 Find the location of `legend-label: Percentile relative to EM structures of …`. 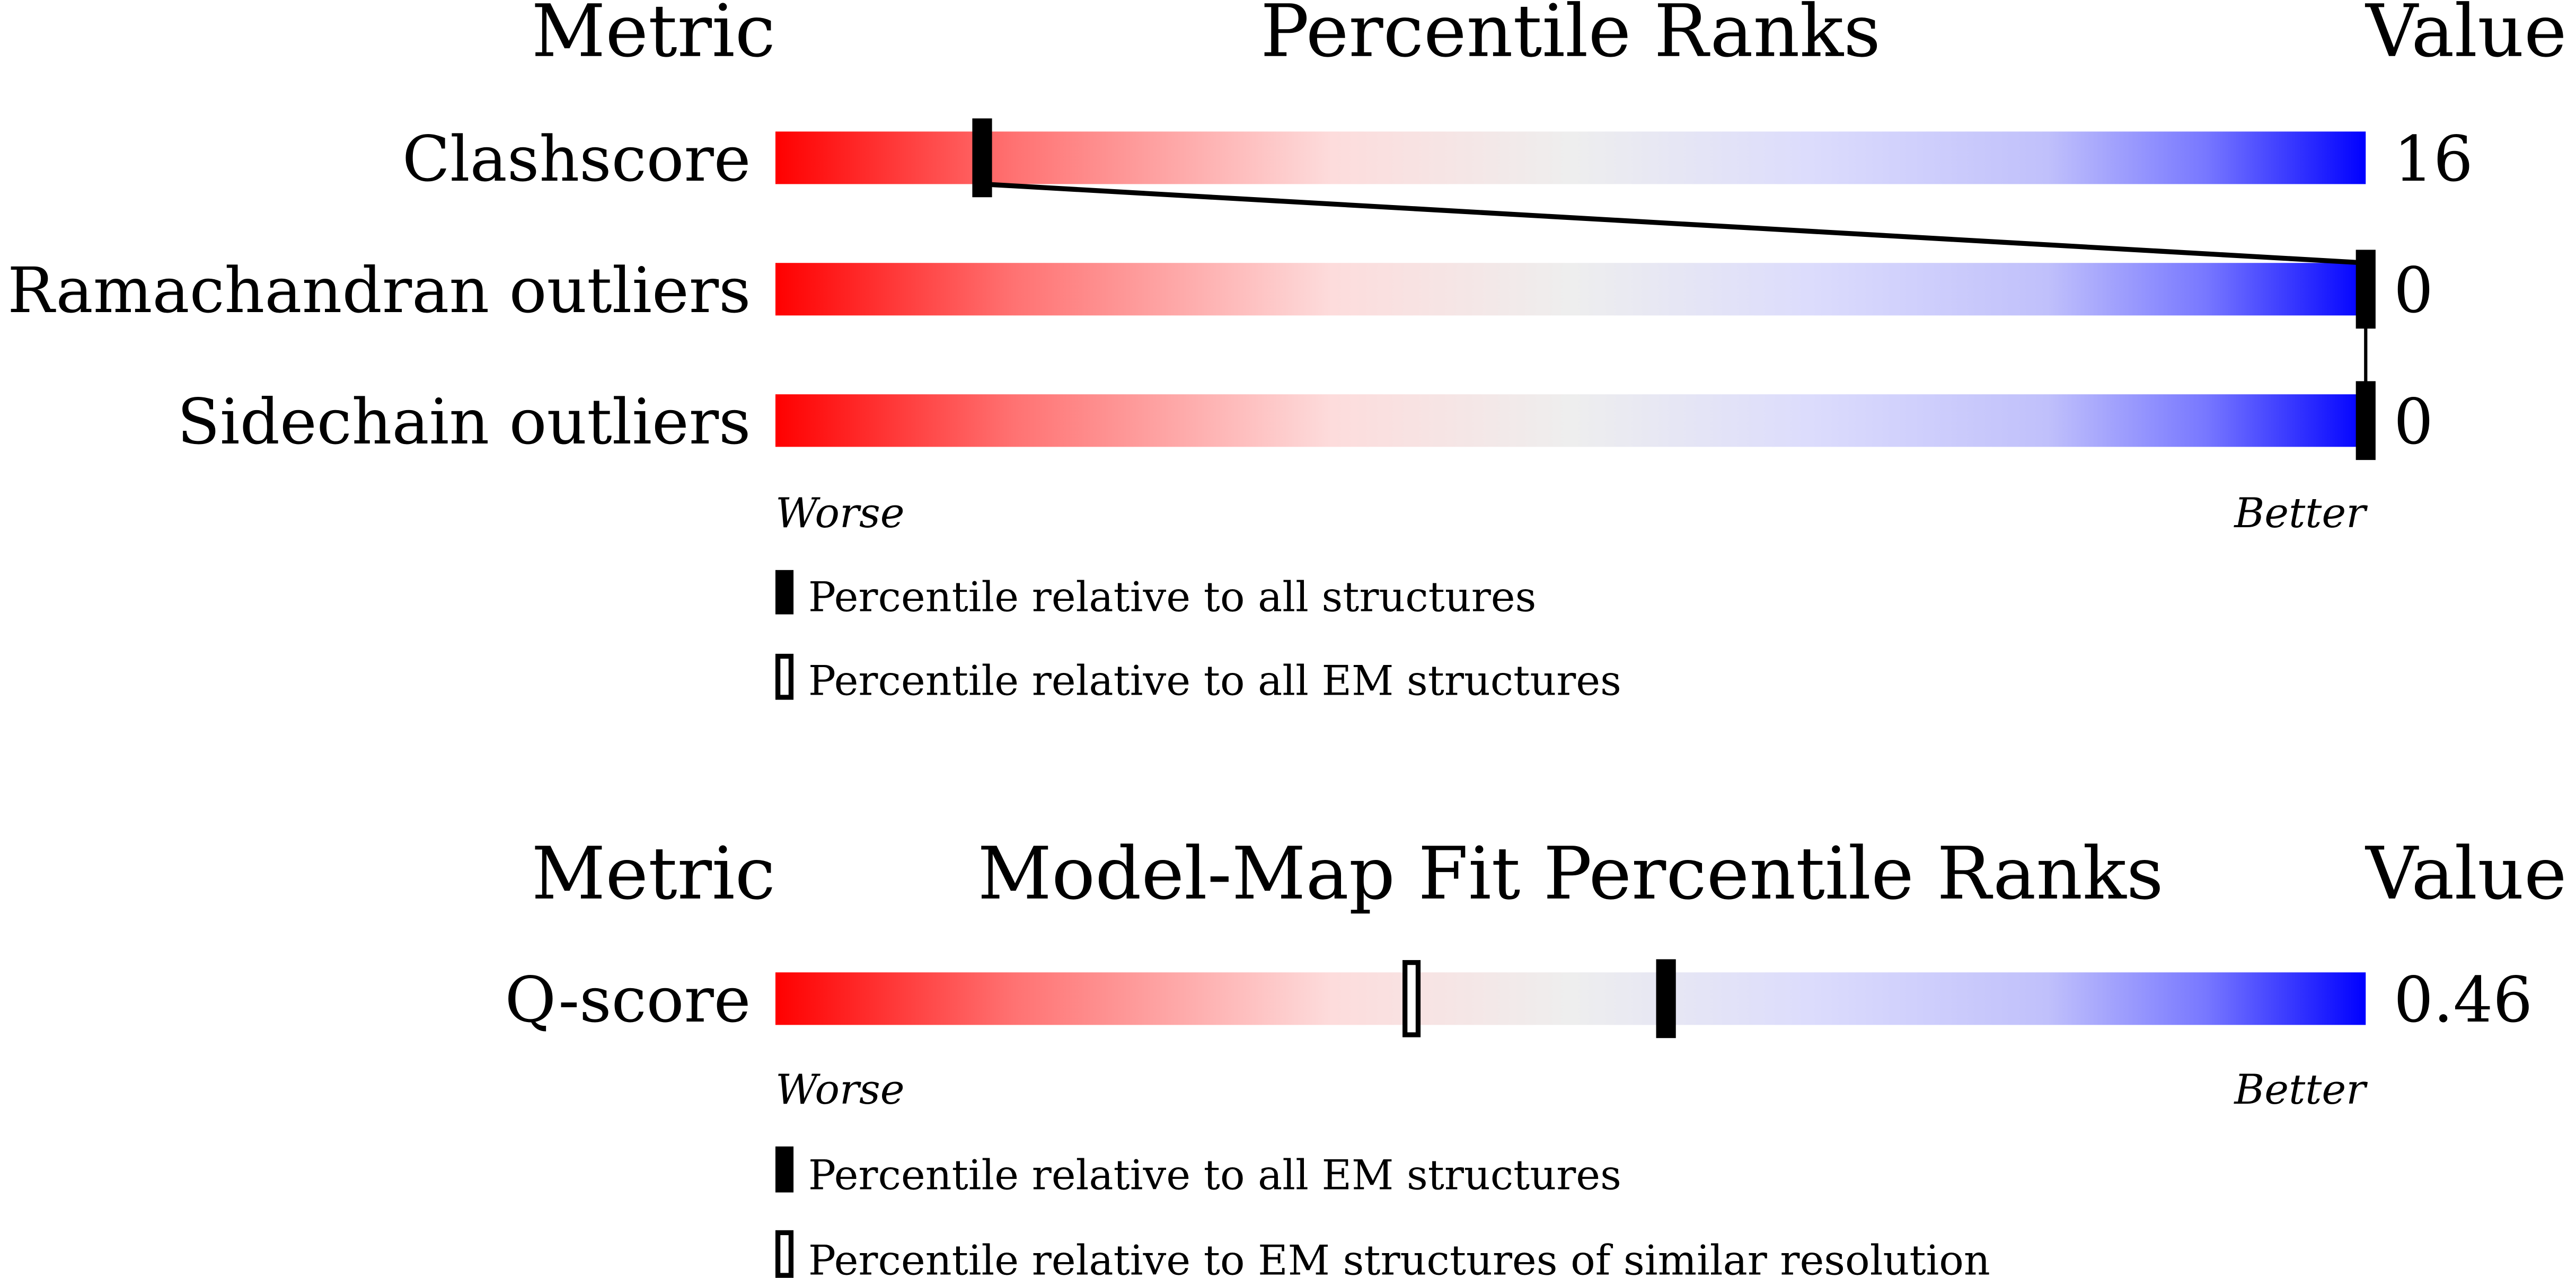

legend-label: Percentile relative to EM structures of … is located at coordinates (1399, 1257).